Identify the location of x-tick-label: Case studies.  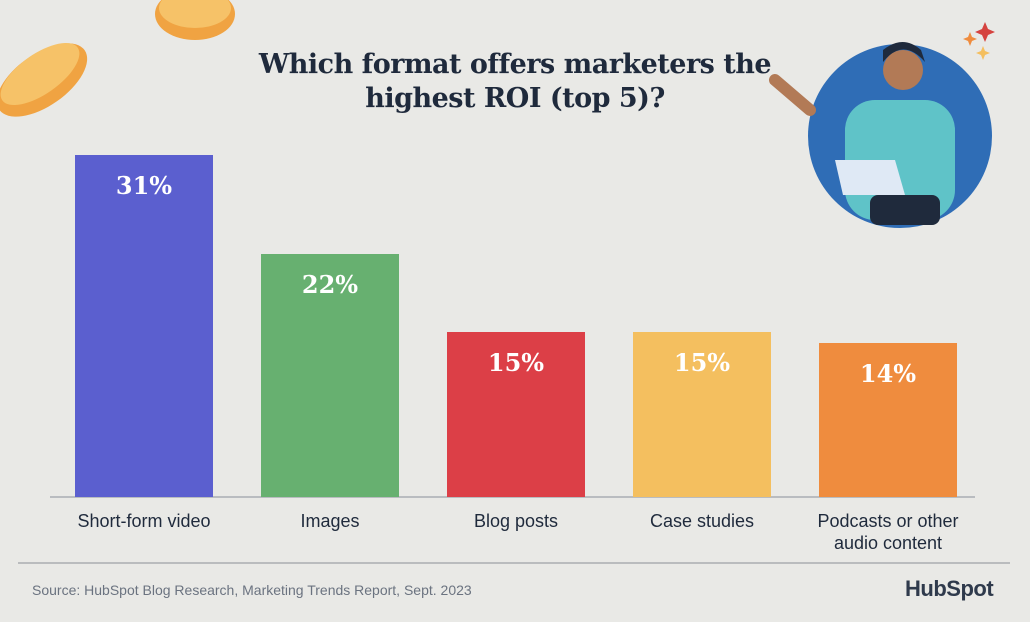
(702, 521).